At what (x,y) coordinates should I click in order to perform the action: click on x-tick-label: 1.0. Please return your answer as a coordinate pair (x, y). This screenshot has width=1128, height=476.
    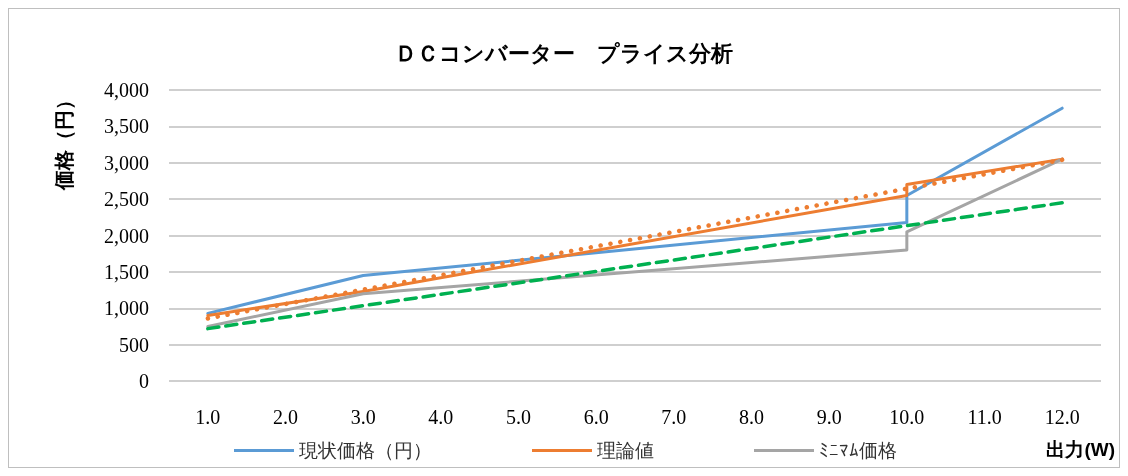
    Looking at the image, I should click on (208, 417).